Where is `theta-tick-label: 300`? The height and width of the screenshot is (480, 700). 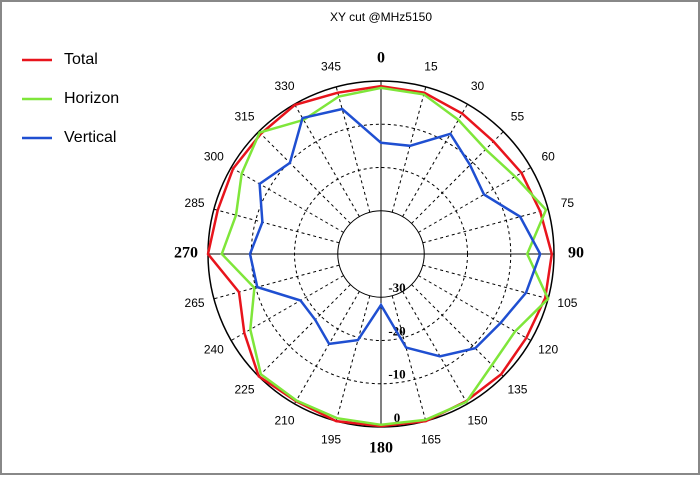 theta-tick-label: 300 is located at coordinates (214, 157).